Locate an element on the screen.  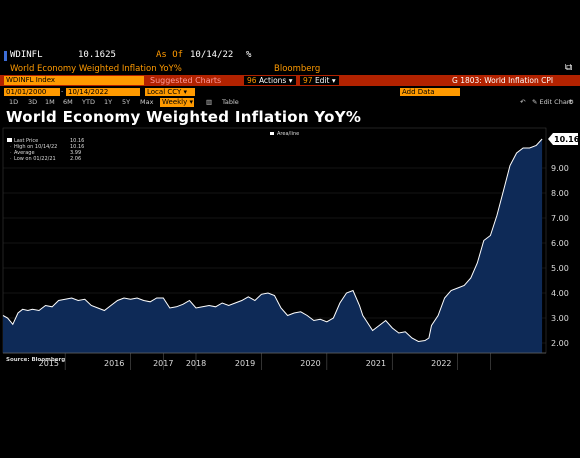
y-axis: 2.00 3.00 4.00 5.00 6.00 7.00 8.00 9.00 is located at coordinates (560, 256).